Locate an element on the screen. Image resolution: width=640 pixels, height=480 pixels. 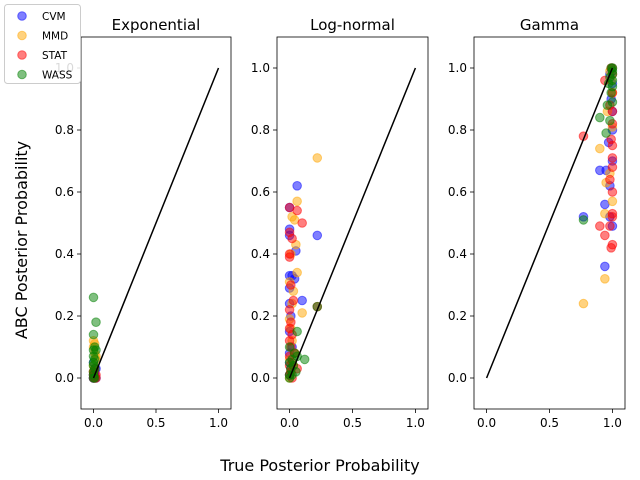
legend: CVM MMD STAT WASS is located at coordinates (42, 44).